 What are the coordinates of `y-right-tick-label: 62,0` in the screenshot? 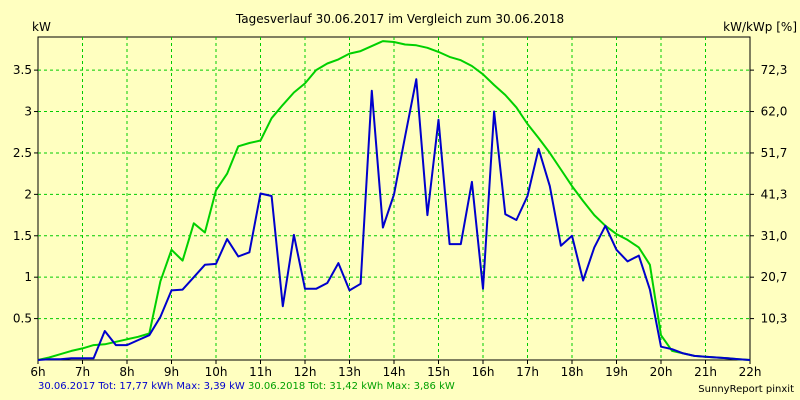 It's located at (774, 112).